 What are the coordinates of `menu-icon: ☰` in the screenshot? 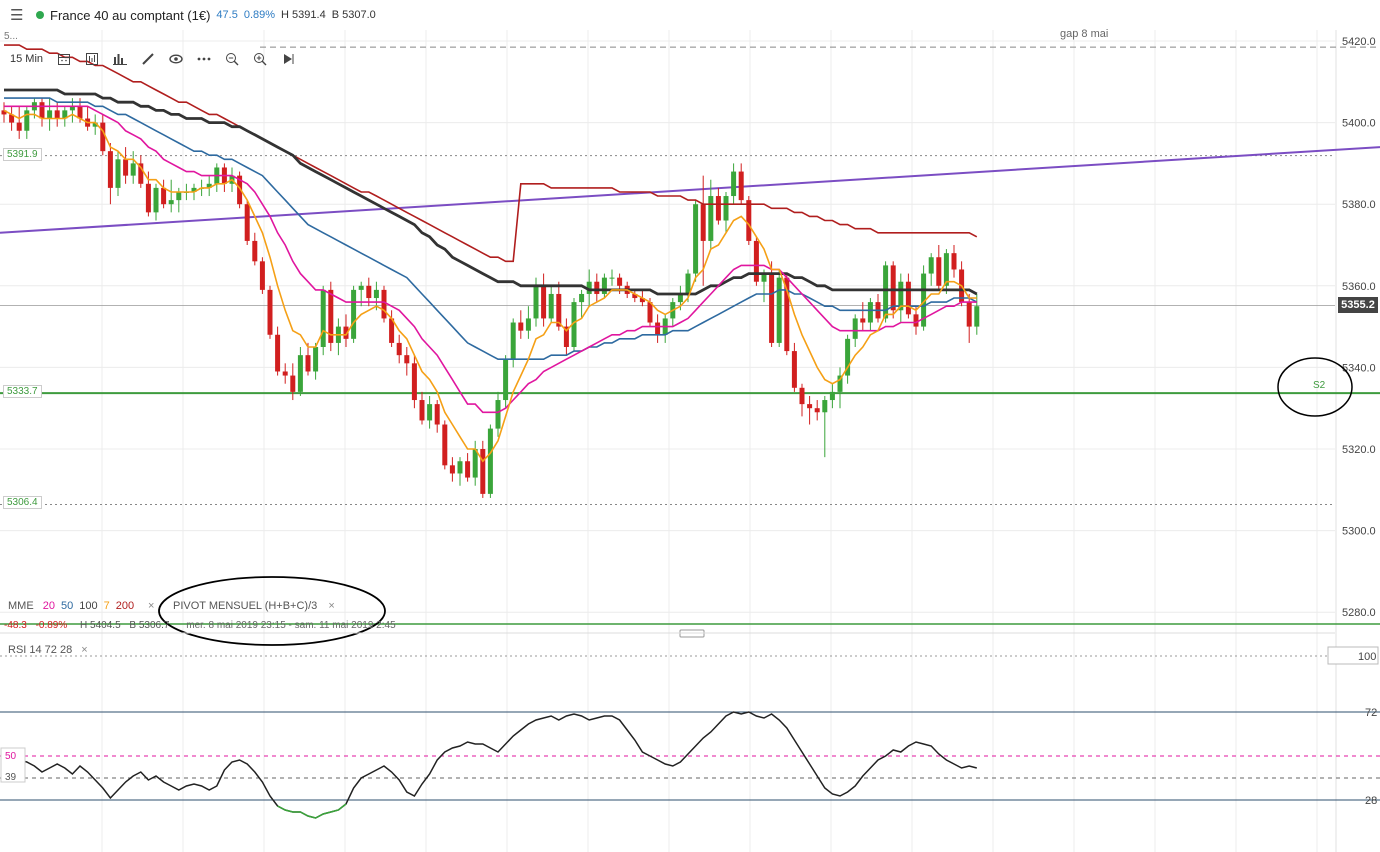 It's located at (17, 15).